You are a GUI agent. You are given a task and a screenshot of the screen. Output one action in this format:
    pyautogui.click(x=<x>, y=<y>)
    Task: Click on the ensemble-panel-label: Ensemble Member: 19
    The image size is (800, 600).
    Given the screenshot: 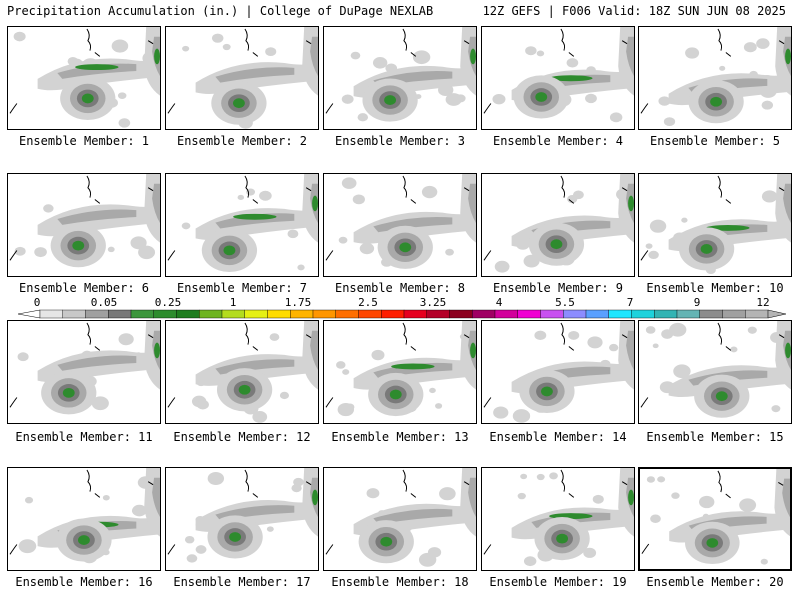 What is the action you would take?
    pyautogui.click(x=558, y=582)
    